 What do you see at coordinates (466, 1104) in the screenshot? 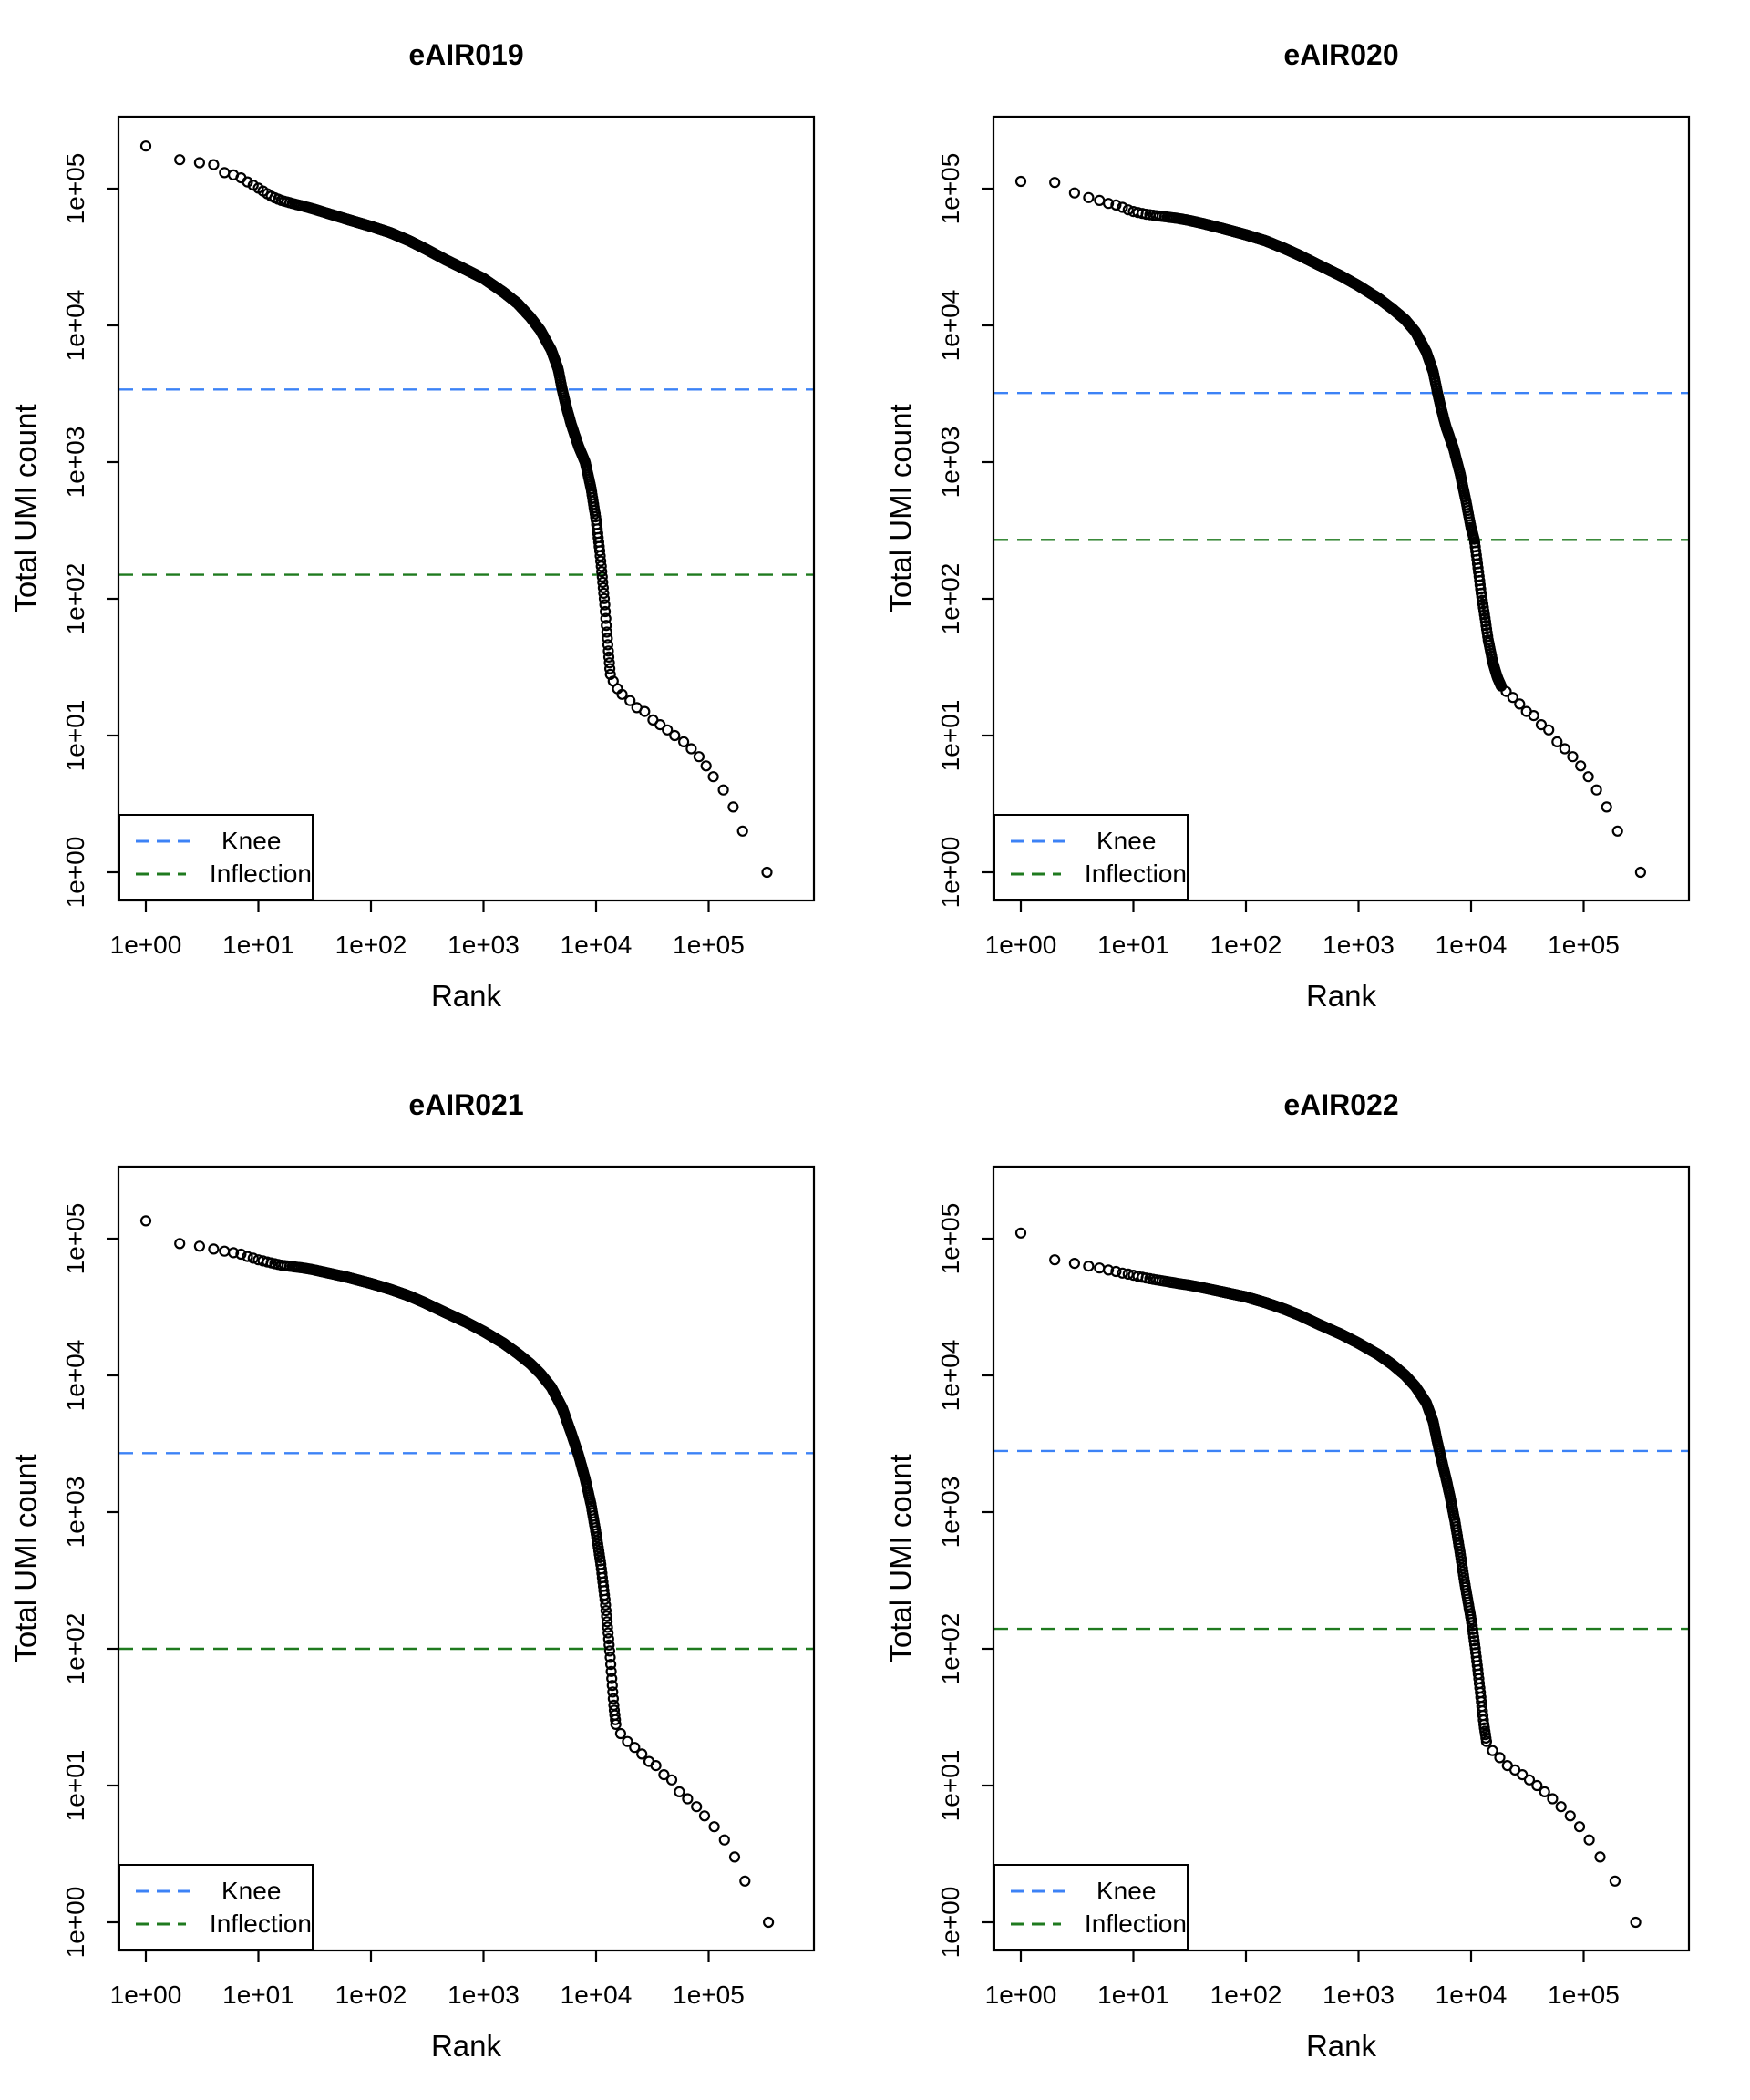
I see `panel-title: eAIR021` at bounding box center [466, 1104].